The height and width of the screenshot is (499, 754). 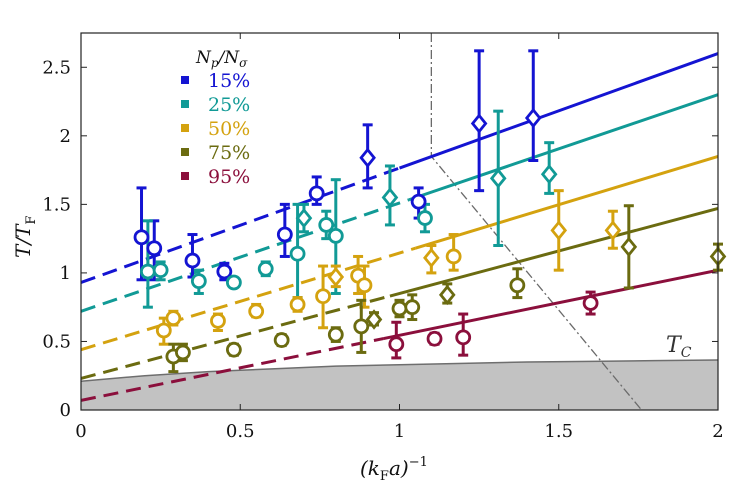 I want to click on x-tick-label: 0, so click(x=80, y=431).